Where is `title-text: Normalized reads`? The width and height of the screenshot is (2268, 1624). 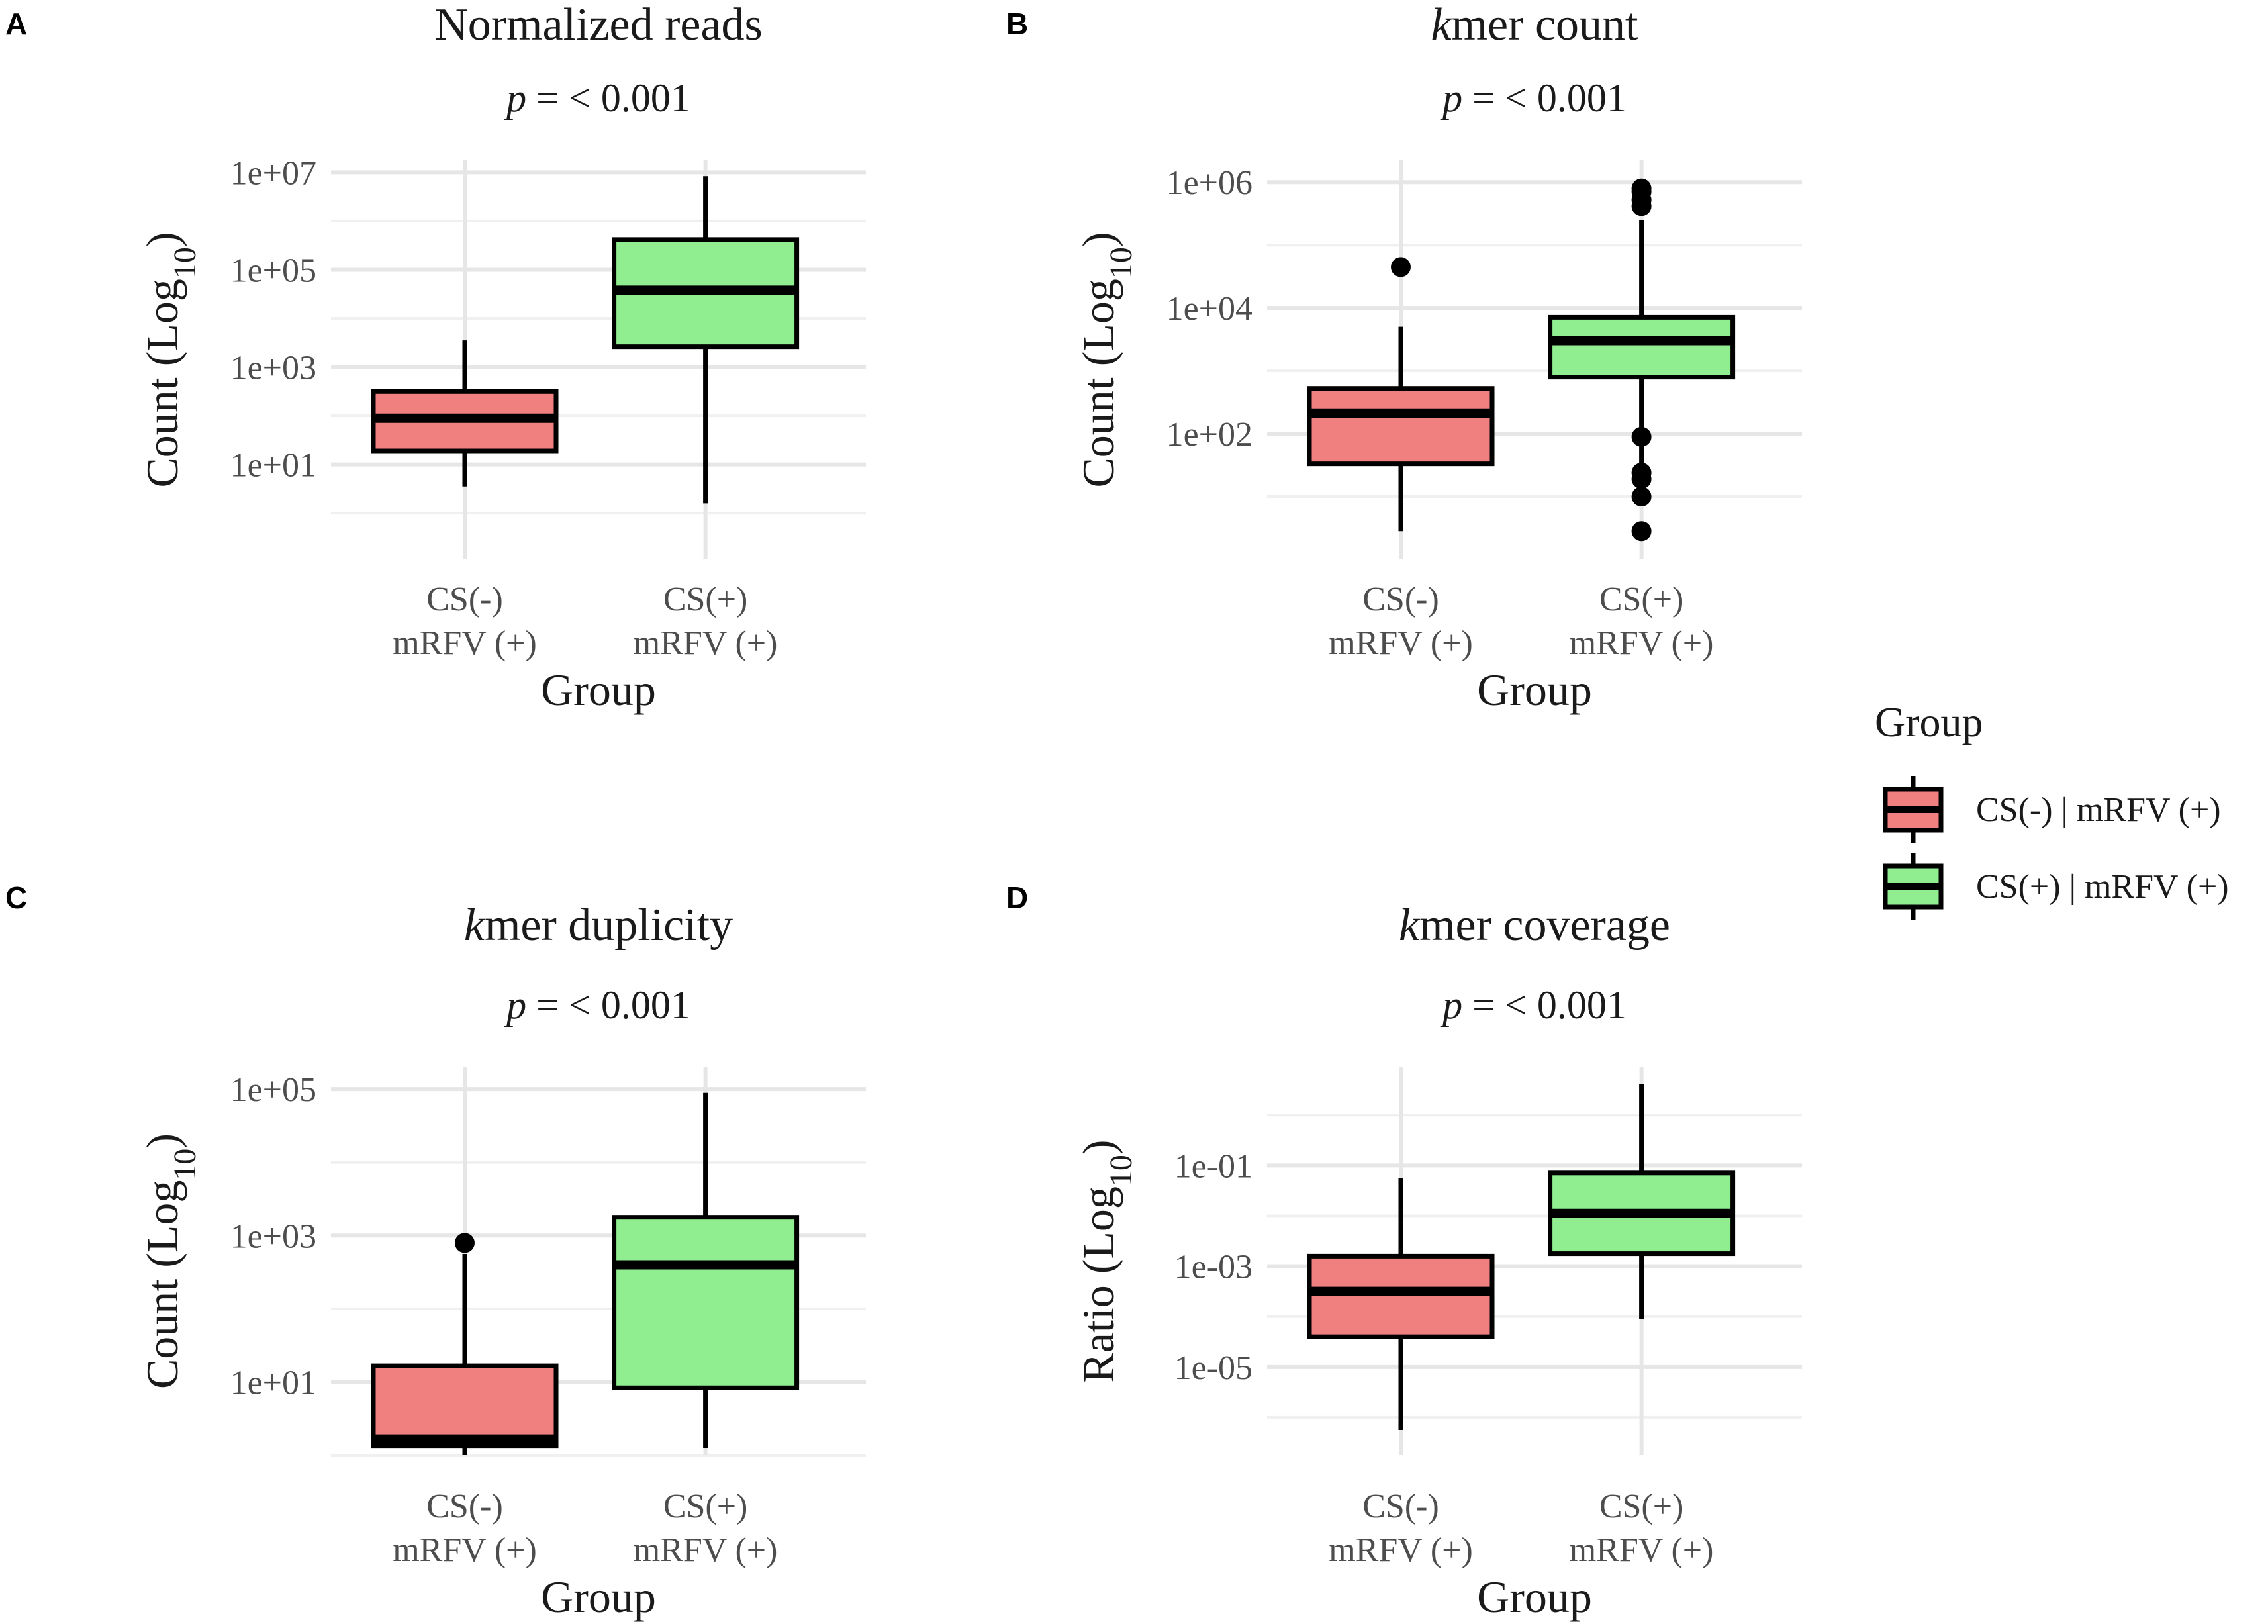 title-text: Normalized reads is located at coordinates (598, 25).